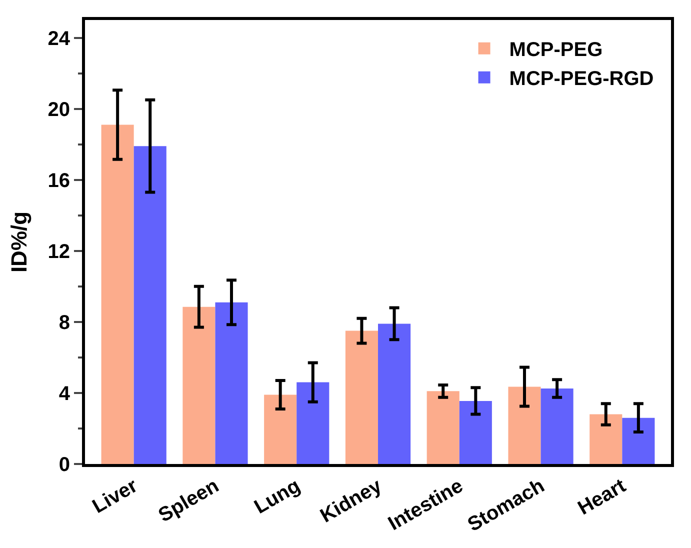 The image size is (691, 548). Describe the element at coordinates (277, 496) in the screenshot. I see `x-tick-label: Lung` at that location.